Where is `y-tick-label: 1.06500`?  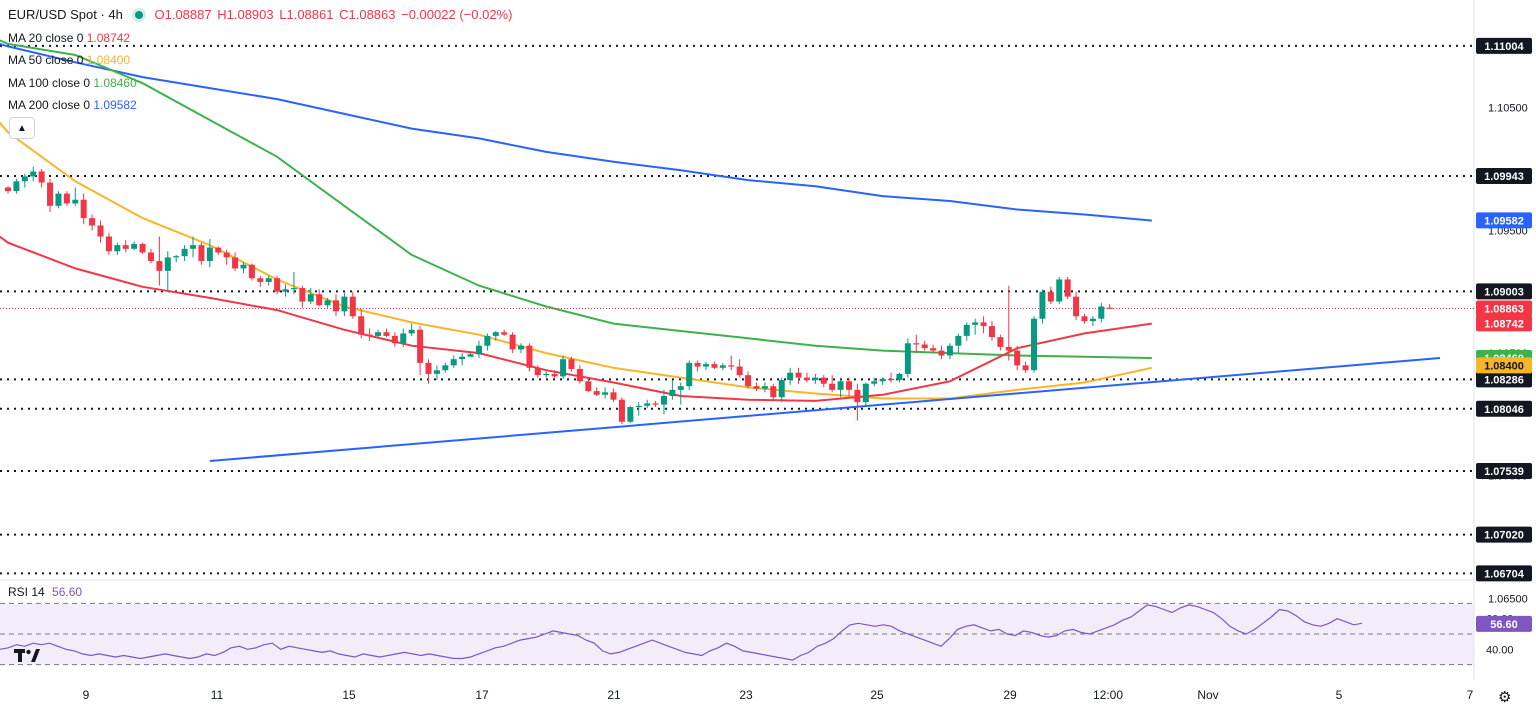 y-tick-label: 1.06500 is located at coordinates (1508, 599).